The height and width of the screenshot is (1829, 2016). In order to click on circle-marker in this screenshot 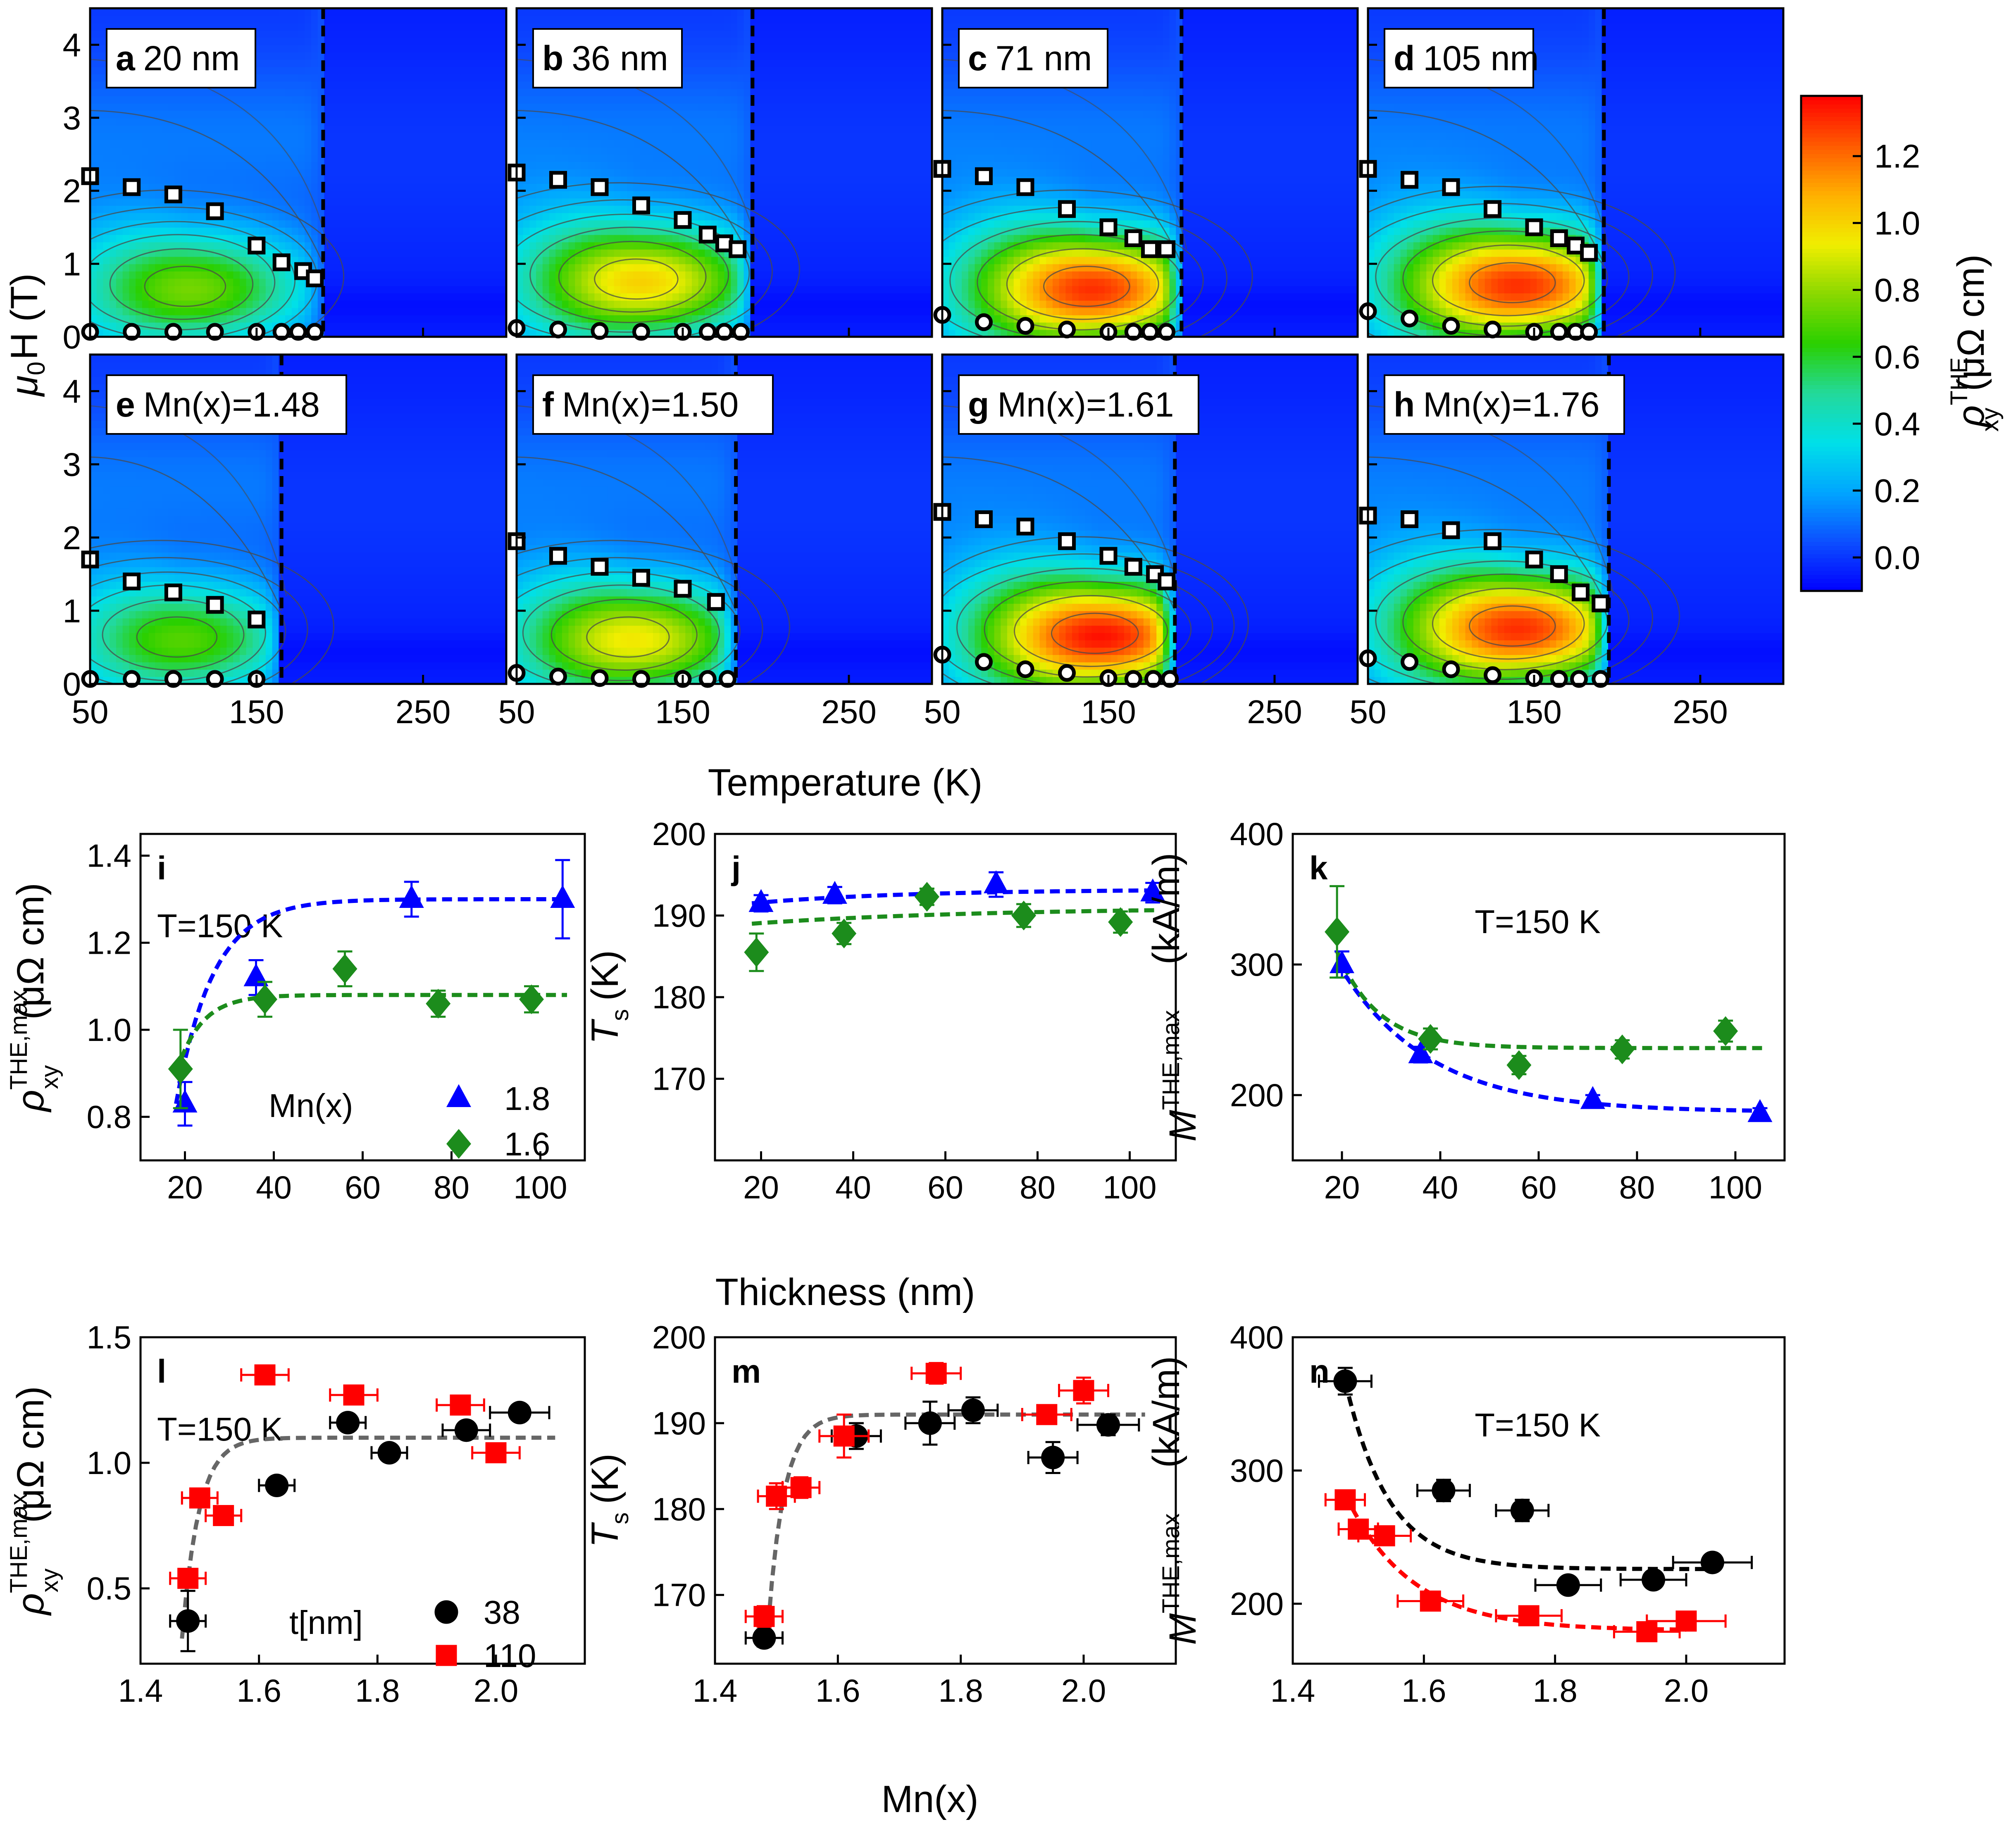, I will do `click(315, 332)`.